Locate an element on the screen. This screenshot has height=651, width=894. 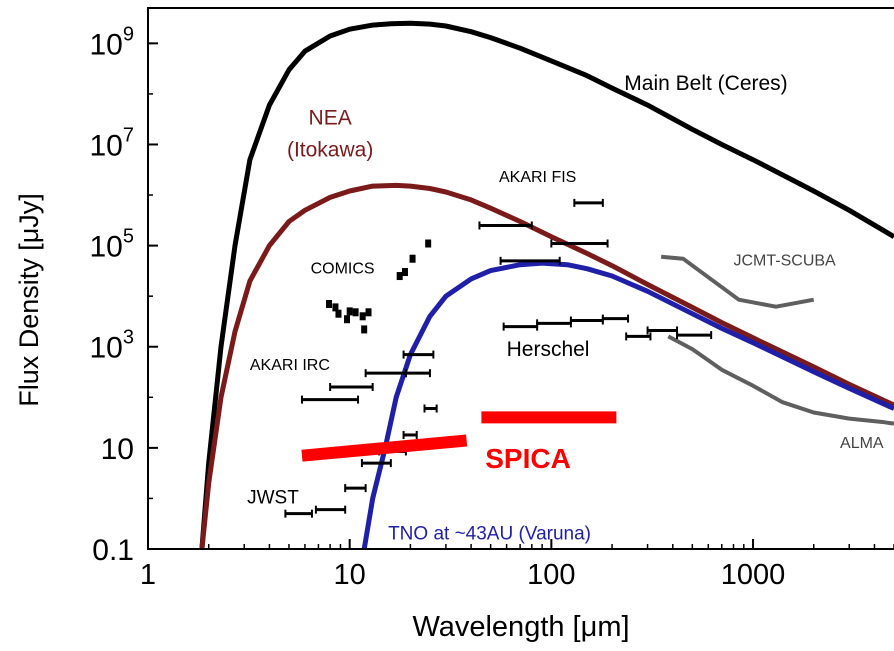
annotation-label: ALMA is located at coordinates (862, 443).